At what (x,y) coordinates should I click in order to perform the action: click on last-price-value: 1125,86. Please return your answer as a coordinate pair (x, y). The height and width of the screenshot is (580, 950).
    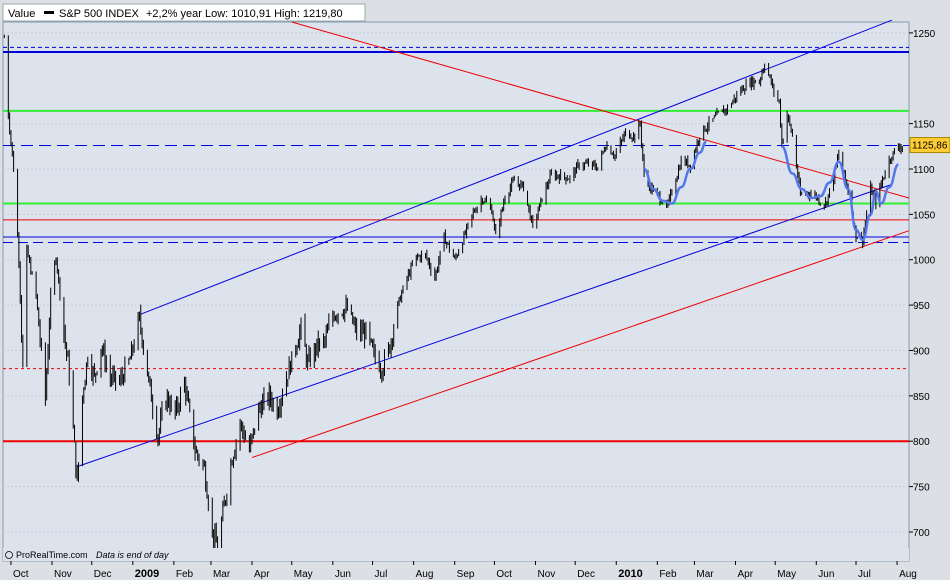
    Looking at the image, I should click on (930, 146).